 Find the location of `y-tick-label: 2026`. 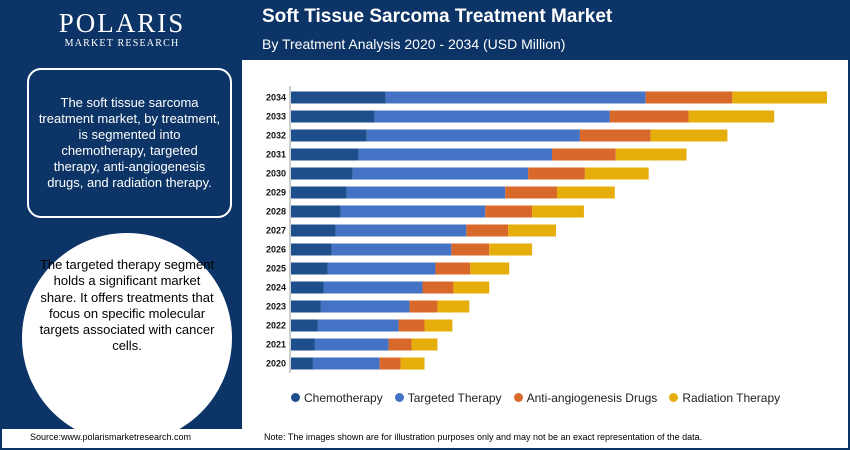

y-tick-label: 2026 is located at coordinates (276, 250).